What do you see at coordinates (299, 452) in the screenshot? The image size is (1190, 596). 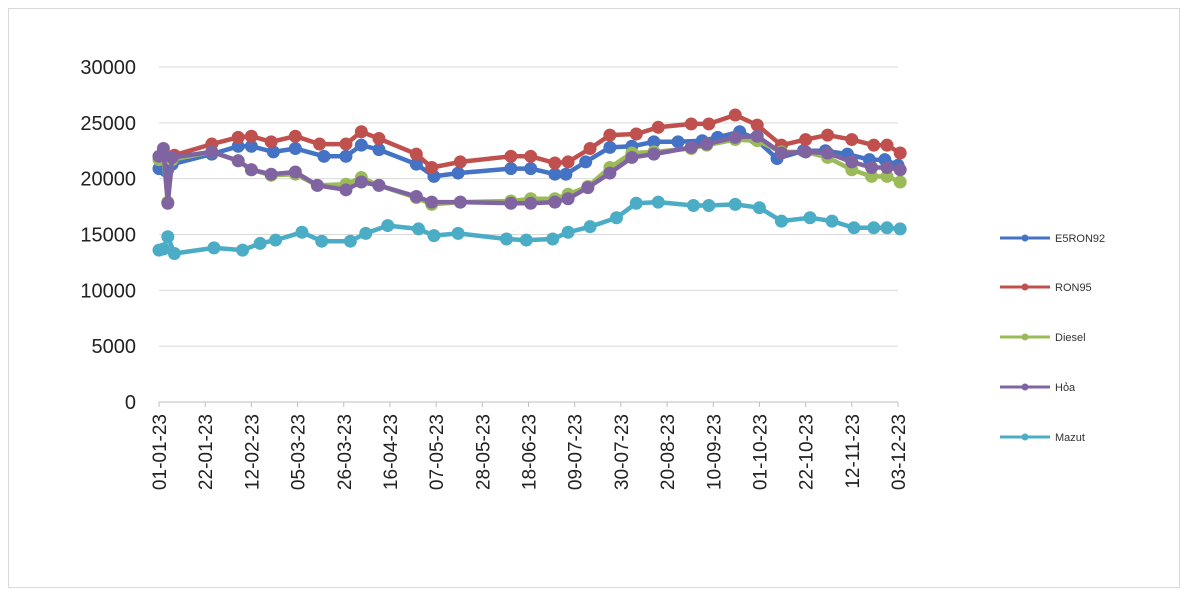 I see `x-tick-label: 05-03-23` at bounding box center [299, 452].